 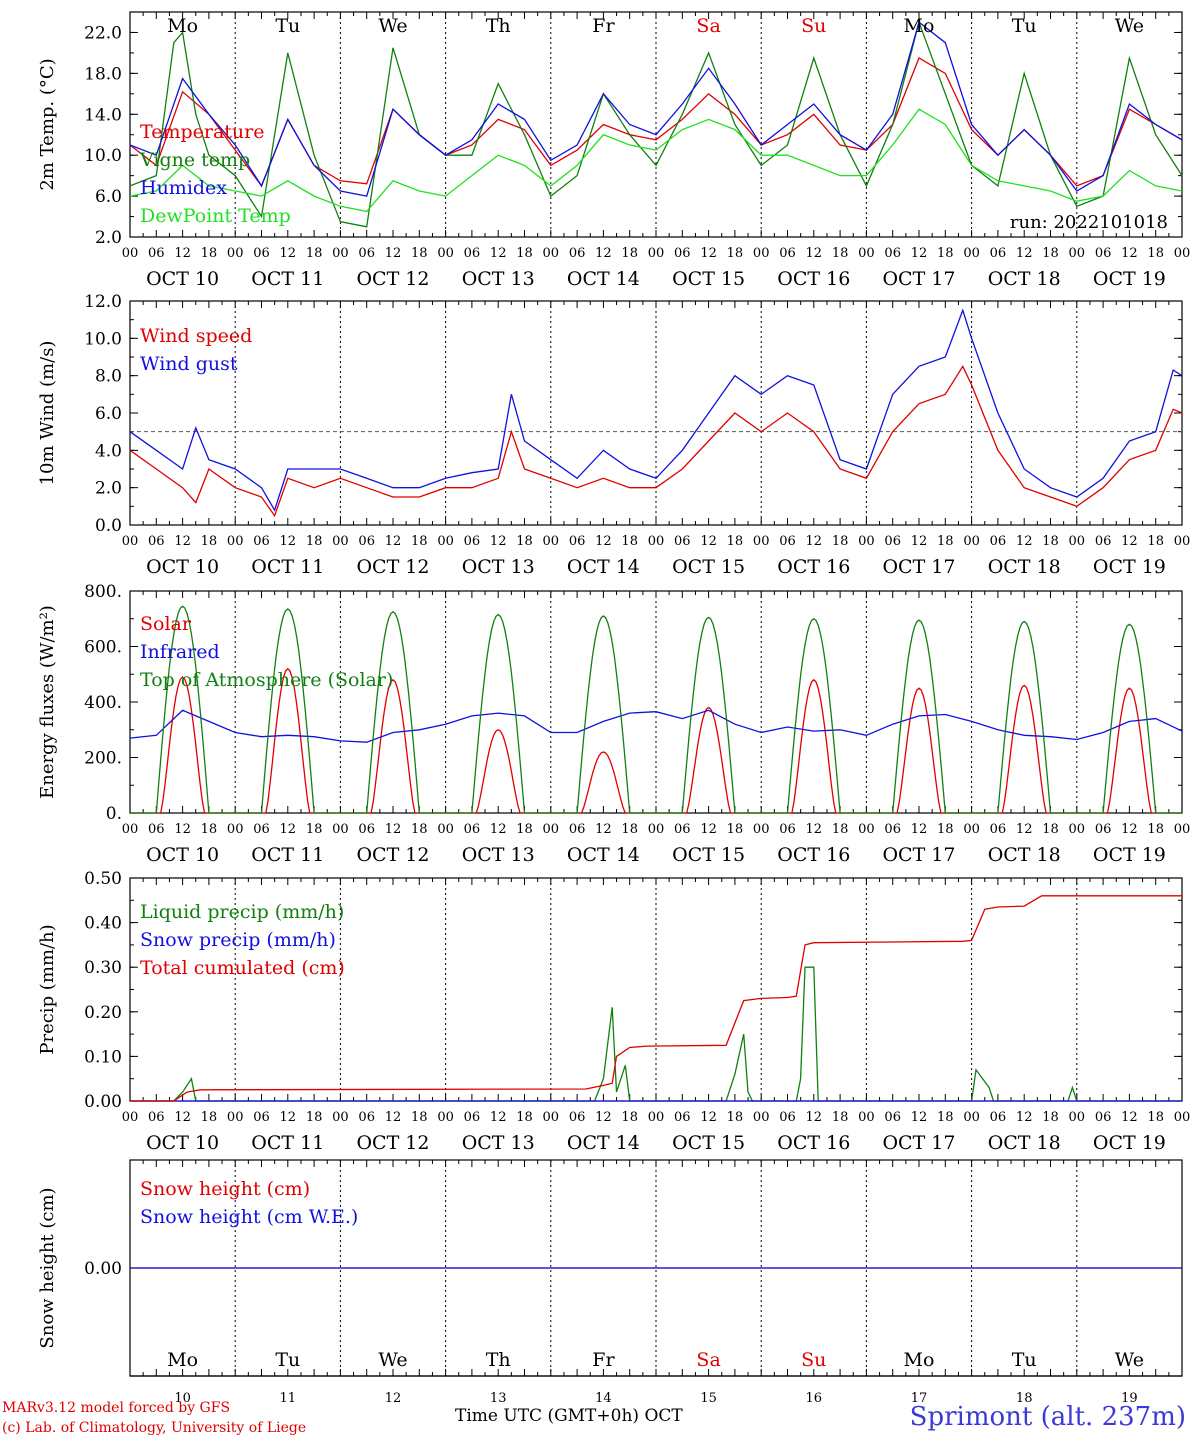 What do you see at coordinates (103, 924) in the screenshot?
I see `y-tick-label: 0.40` at bounding box center [103, 924].